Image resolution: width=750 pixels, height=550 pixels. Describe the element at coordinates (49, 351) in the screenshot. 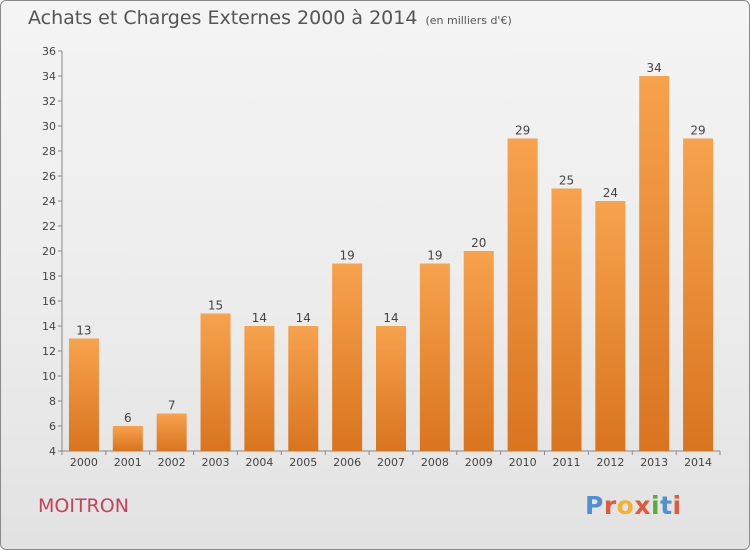

I see `y-tick-label: 12` at that location.